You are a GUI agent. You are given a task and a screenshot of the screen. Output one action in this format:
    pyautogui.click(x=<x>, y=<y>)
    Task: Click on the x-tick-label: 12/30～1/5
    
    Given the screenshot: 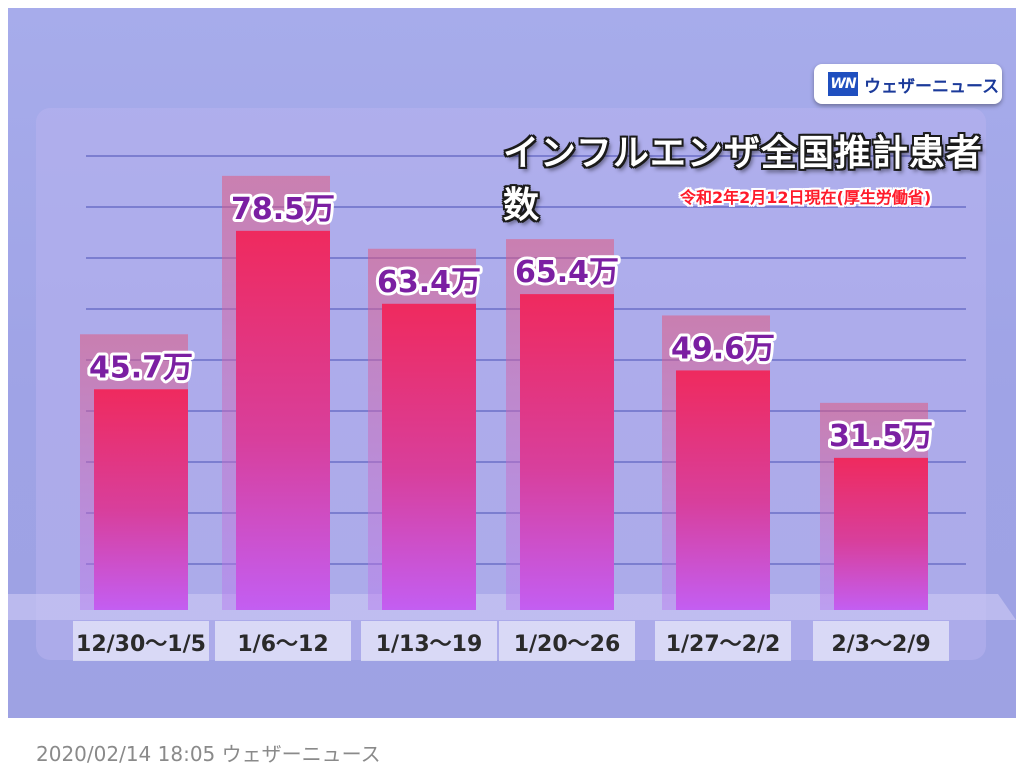 What is the action you would take?
    pyautogui.click(x=141, y=644)
    